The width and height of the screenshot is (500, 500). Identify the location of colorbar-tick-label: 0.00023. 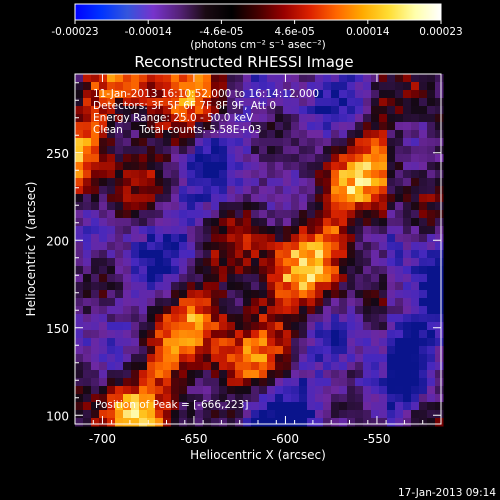
(440, 32).